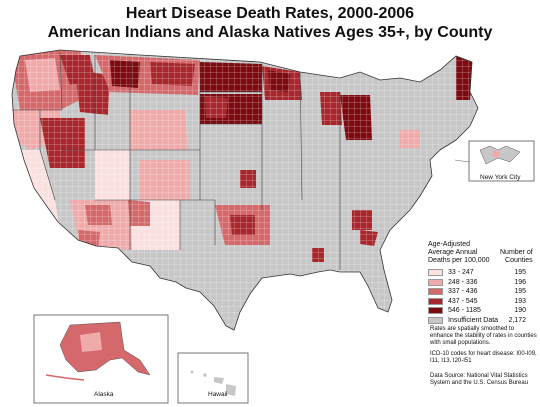  I want to click on legend-range: 337 - 436, so click(463, 291).